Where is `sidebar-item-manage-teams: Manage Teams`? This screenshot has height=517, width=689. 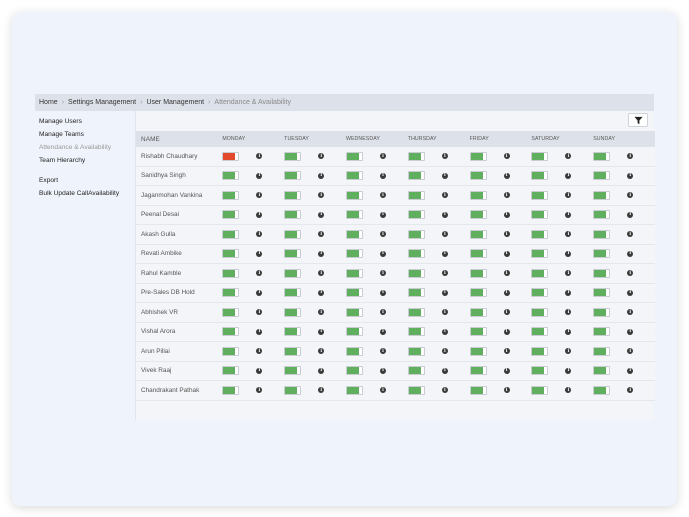
sidebar-item-manage-teams: Manage Teams is located at coordinates (61, 134).